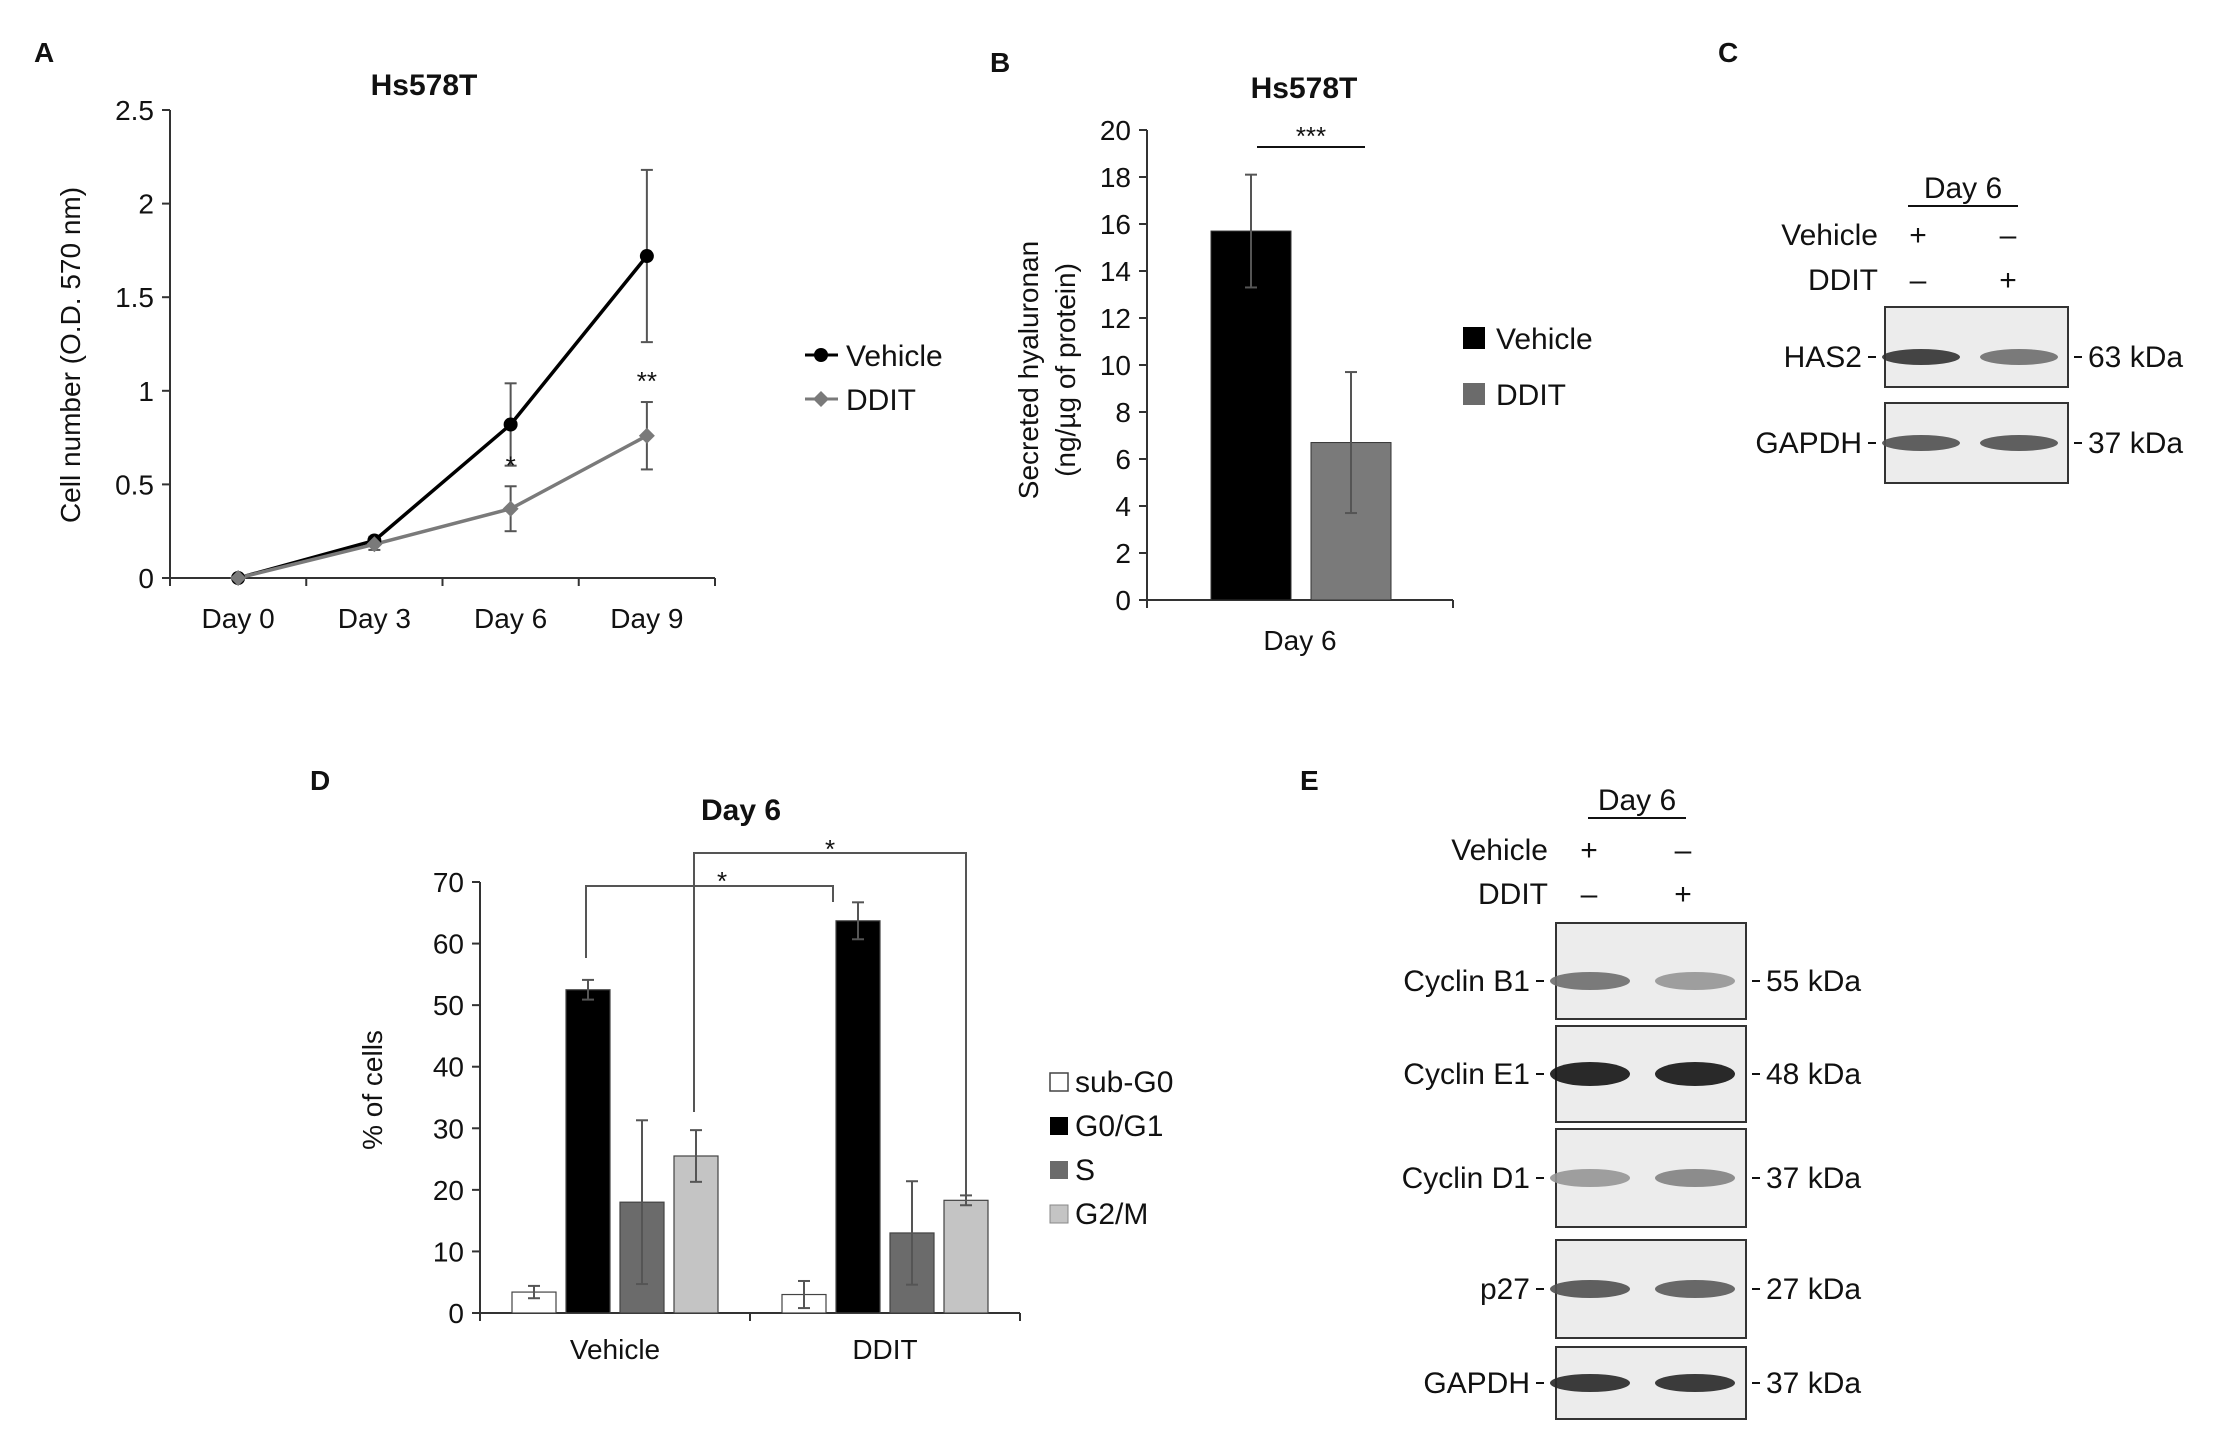 The height and width of the screenshot is (1449, 2222). I want to click on chart-a-x-tick-label: Day 9, so click(646, 618).